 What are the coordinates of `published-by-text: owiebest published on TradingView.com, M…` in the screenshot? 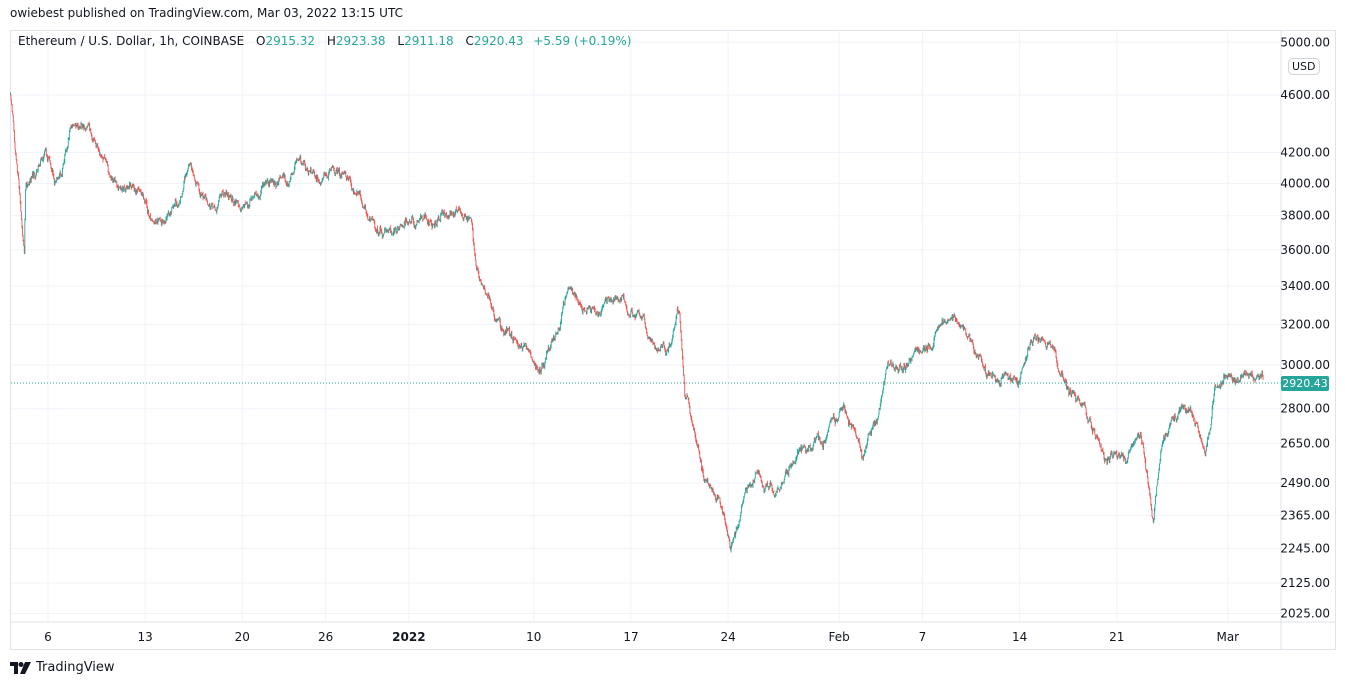 It's located at (206, 13).